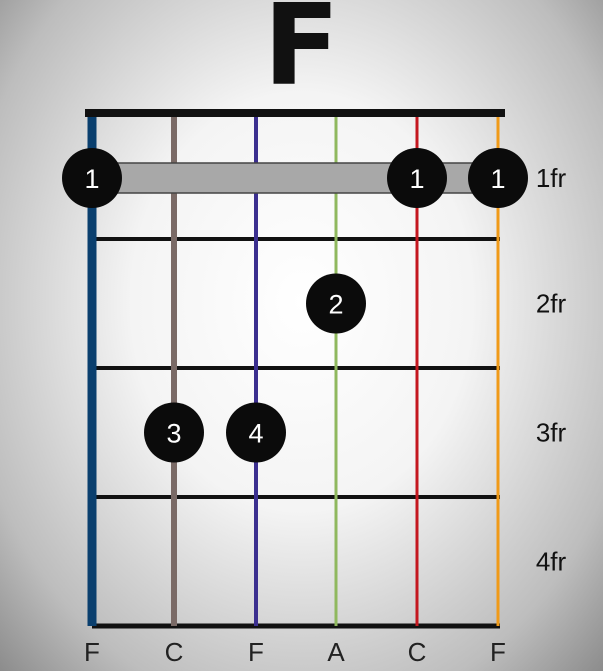 The height and width of the screenshot is (671, 603). I want to click on fret-label: 2fr, so click(551, 304).